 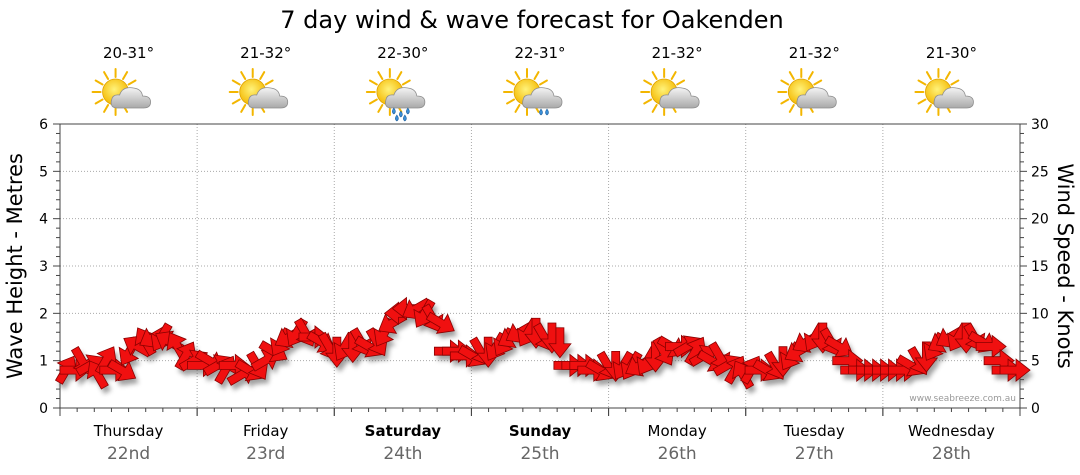 I want to click on x-day-date: 28th, so click(x=951, y=454).